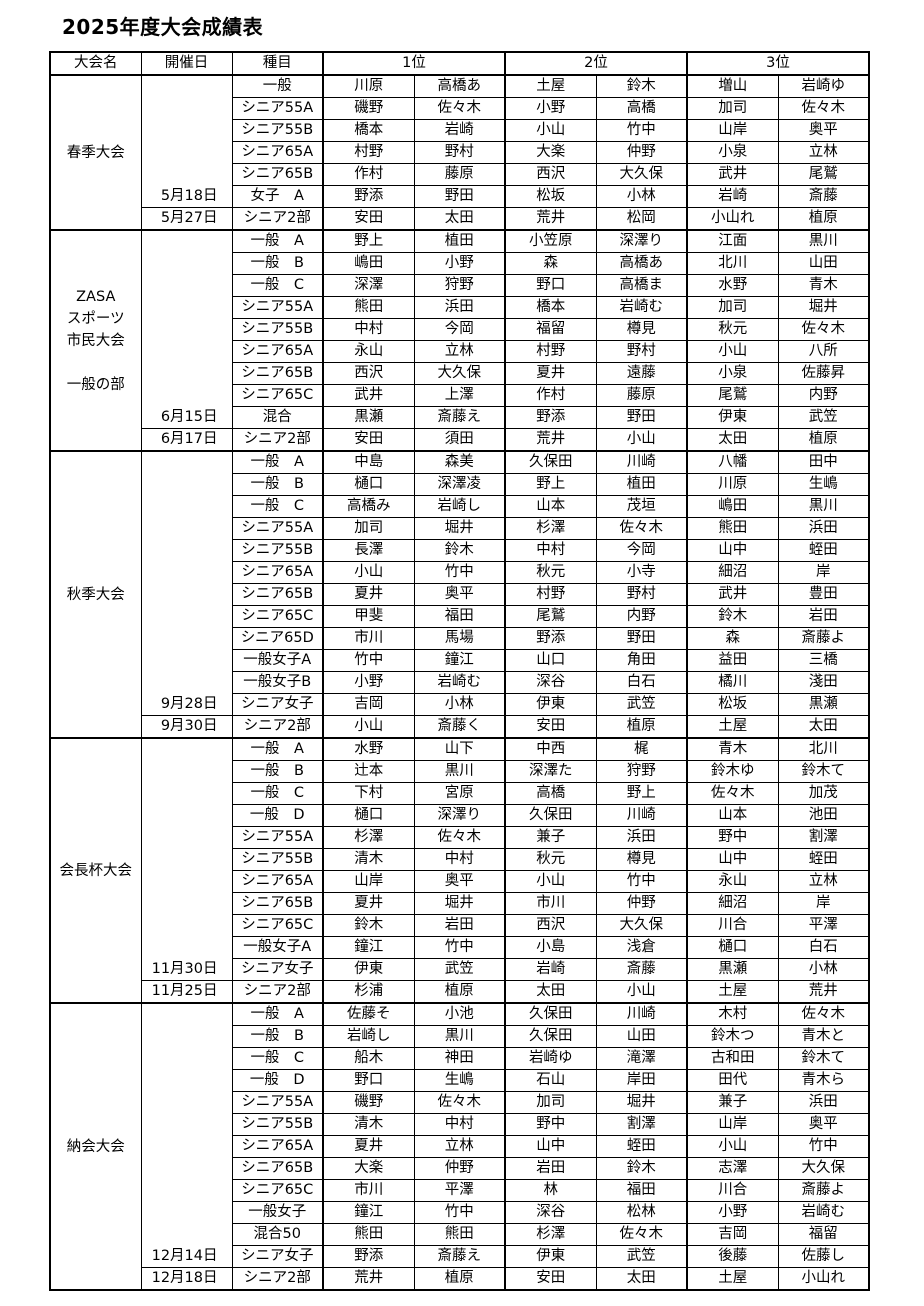 This screenshot has width=924, height=1306. I want to click on first-place-name: 鐘江, so click(459, 660).